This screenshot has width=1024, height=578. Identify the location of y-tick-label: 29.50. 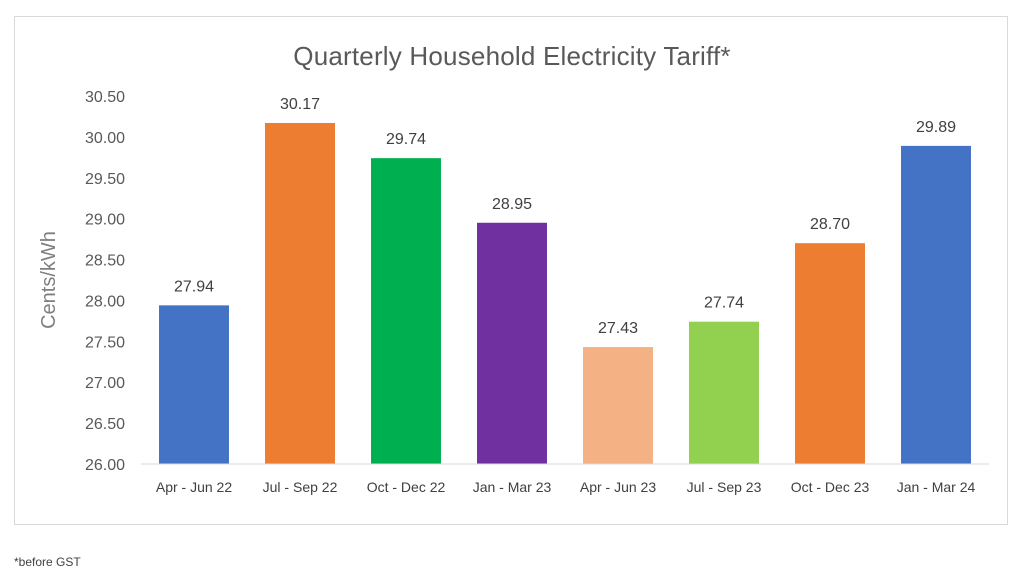
(105, 179).